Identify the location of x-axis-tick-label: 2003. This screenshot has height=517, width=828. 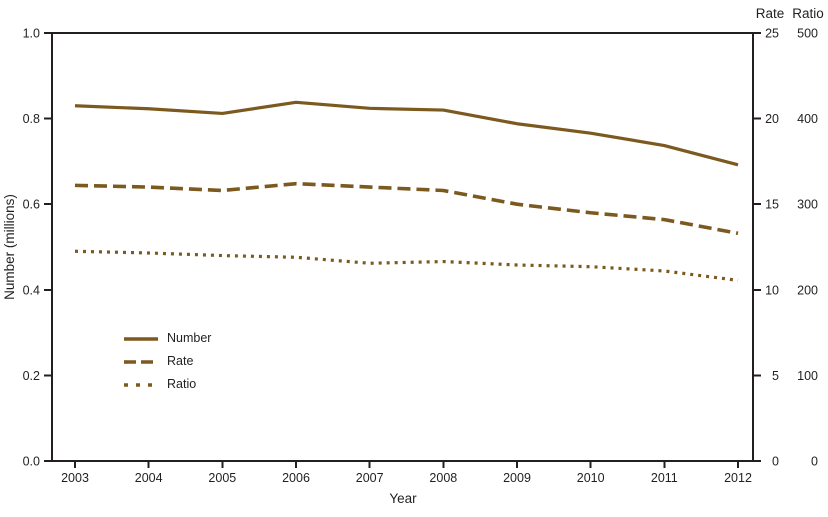
(75, 478).